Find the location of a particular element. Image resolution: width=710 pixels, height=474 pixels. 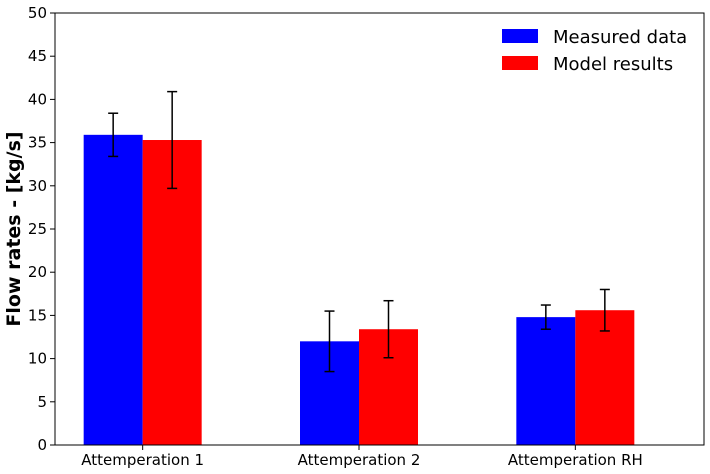

x-tick-label-2: Attemperation 2 is located at coordinates (359, 460).